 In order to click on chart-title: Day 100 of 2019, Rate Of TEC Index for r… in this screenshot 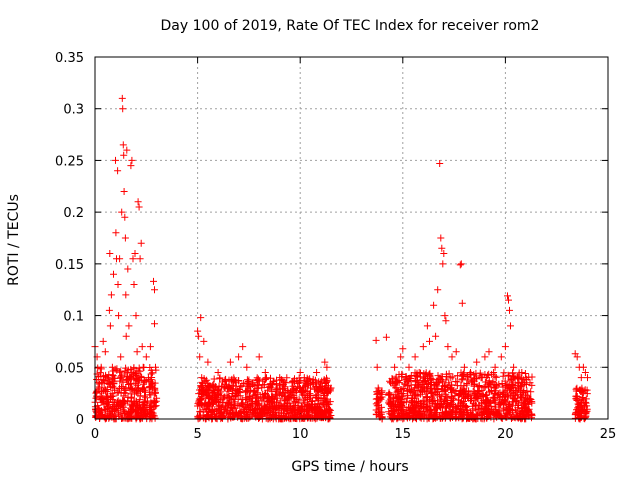, I will do `click(350, 26)`.